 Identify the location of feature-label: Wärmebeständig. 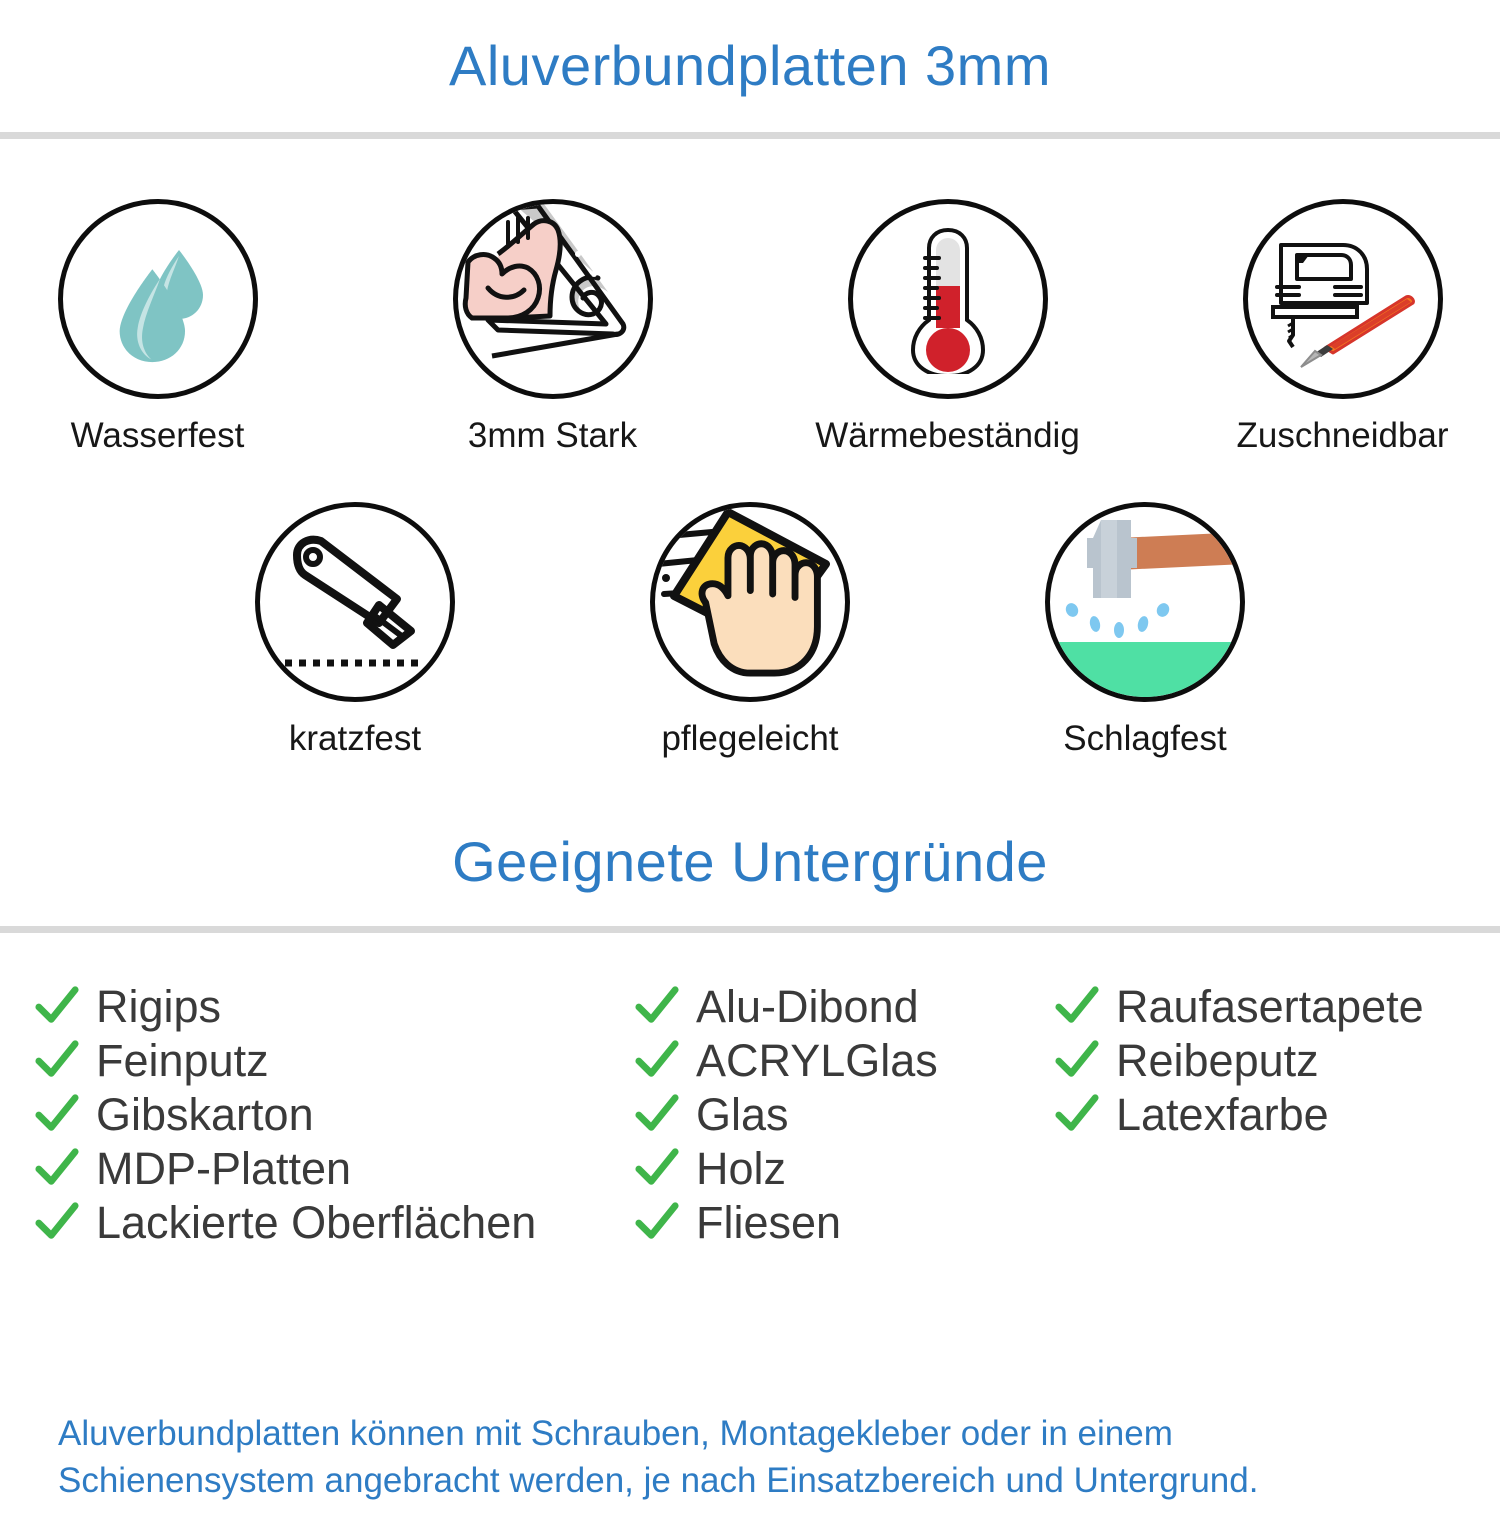
(947, 435).